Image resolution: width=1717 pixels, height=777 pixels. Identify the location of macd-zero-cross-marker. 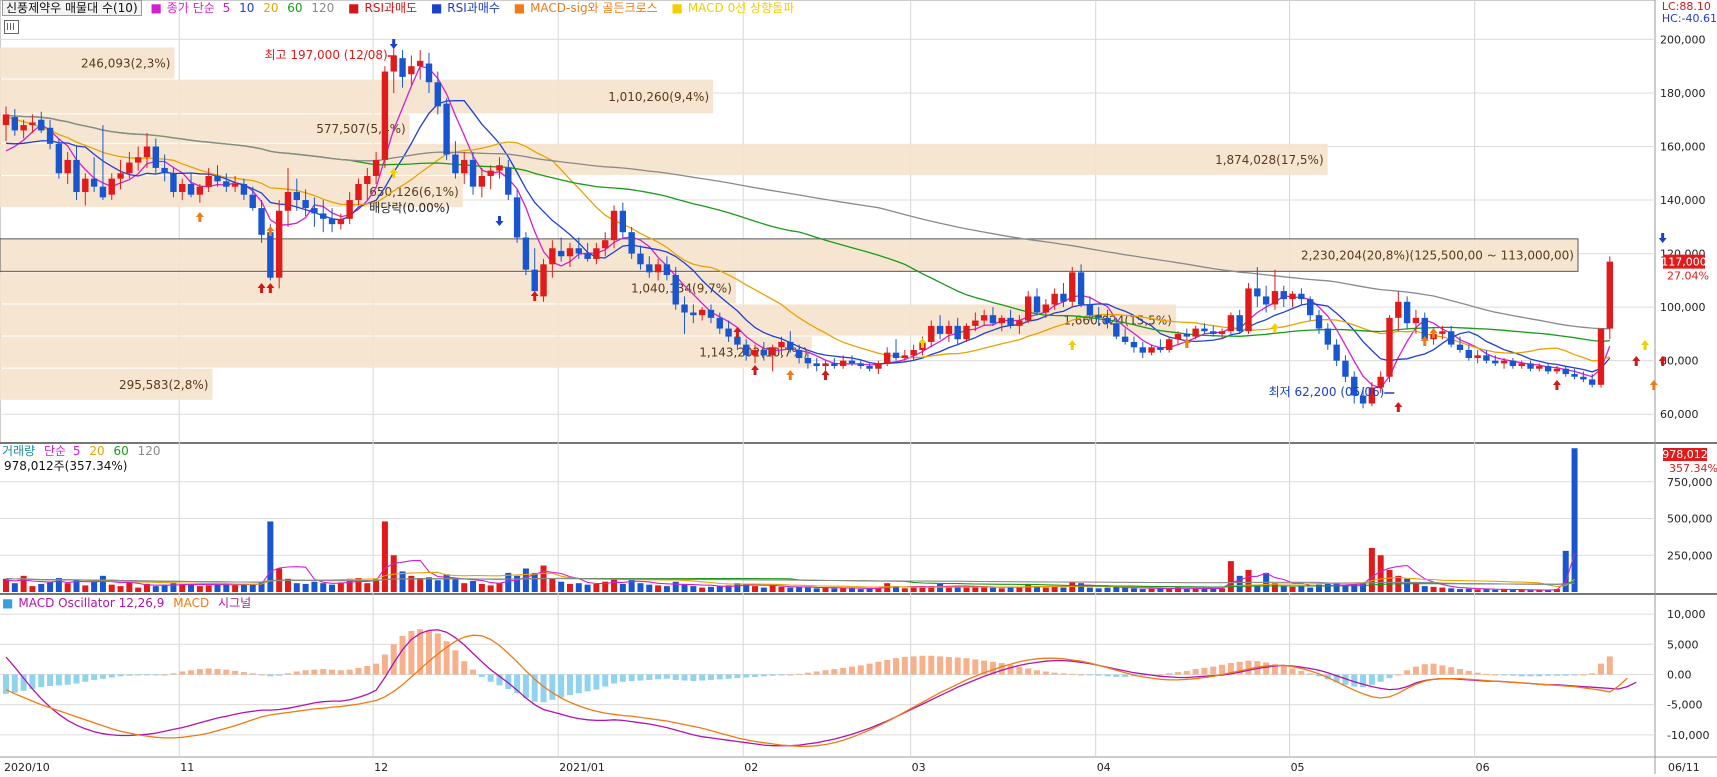
(922, 343).